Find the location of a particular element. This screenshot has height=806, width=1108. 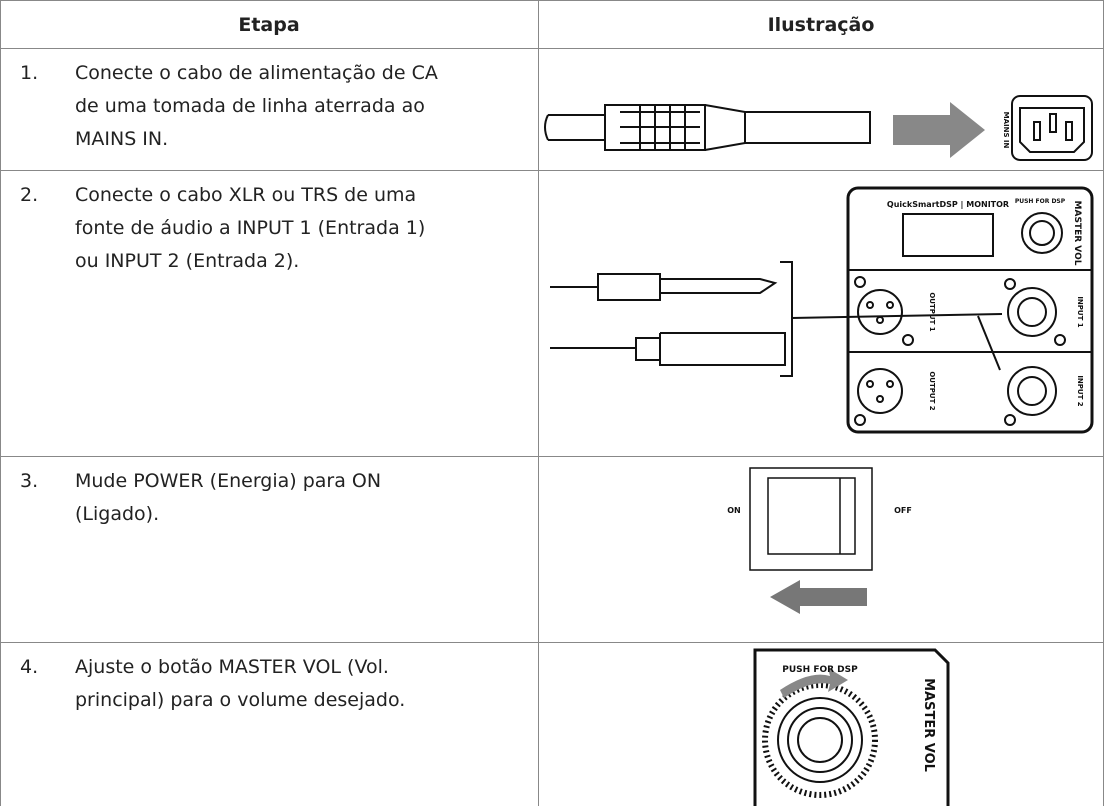

illustration-label: QuickSmartDSP | MONITOR is located at coordinates (948, 204).